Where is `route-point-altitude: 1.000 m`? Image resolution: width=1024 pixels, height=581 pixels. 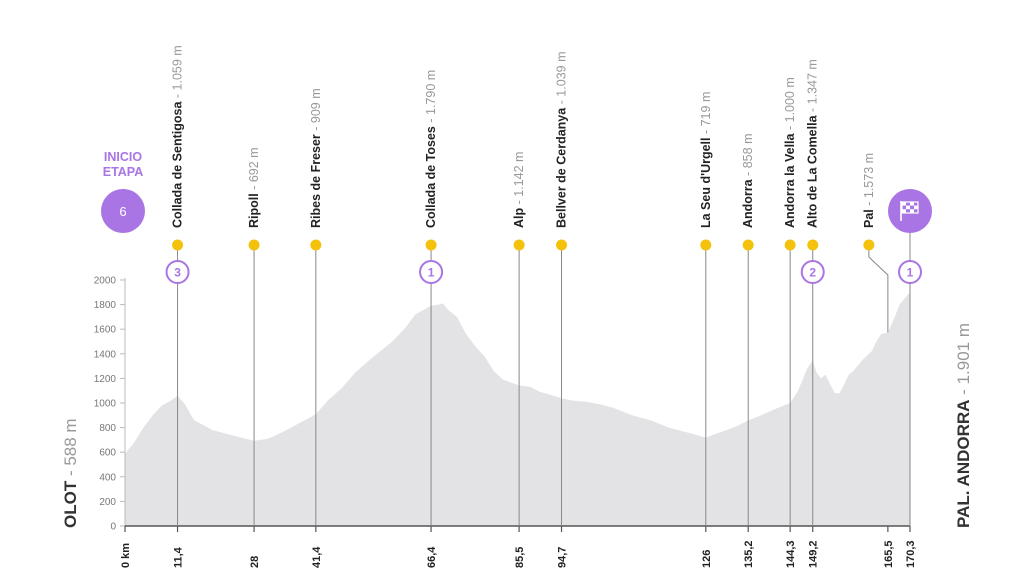 route-point-altitude: 1.000 m is located at coordinates (790, 99).